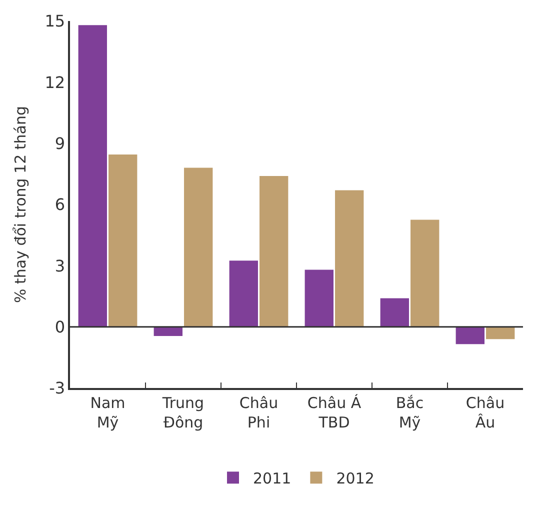 Image resolution: width=538 pixels, height=506 pixels. Describe the element at coordinates (60, 266) in the screenshot. I see `y-tick-label: 3` at that location.